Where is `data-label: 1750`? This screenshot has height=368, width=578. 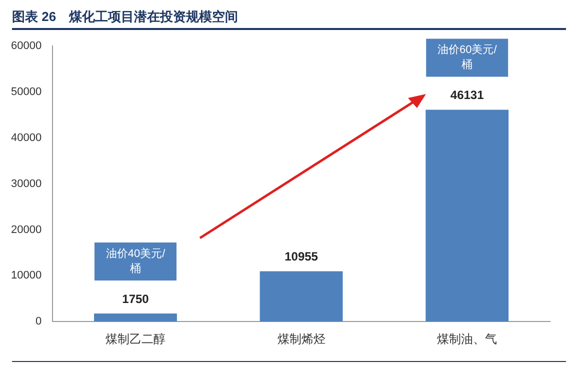
data-label: 1750 is located at coordinates (136, 299).